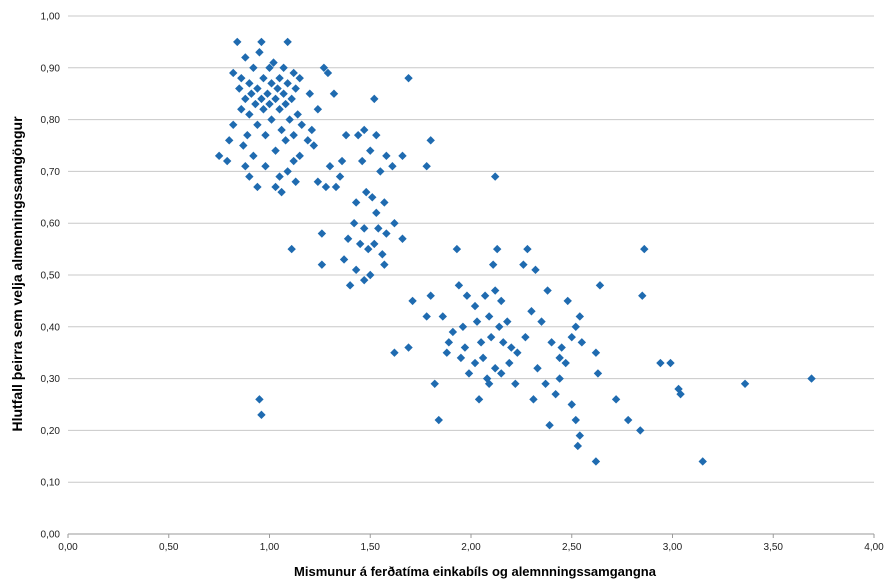 The width and height of the screenshot is (888, 587). What do you see at coordinates (673, 547) in the screenshot?
I see `x-tick-label: 3,00` at bounding box center [673, 547].